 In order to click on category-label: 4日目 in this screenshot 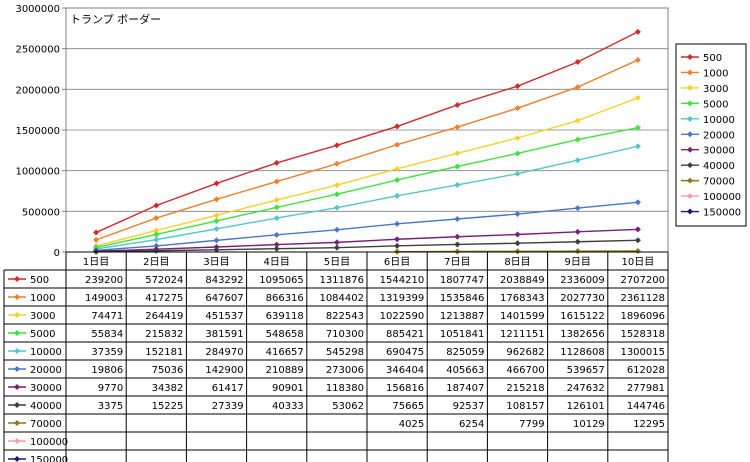, I will do `click(277, 262)`.